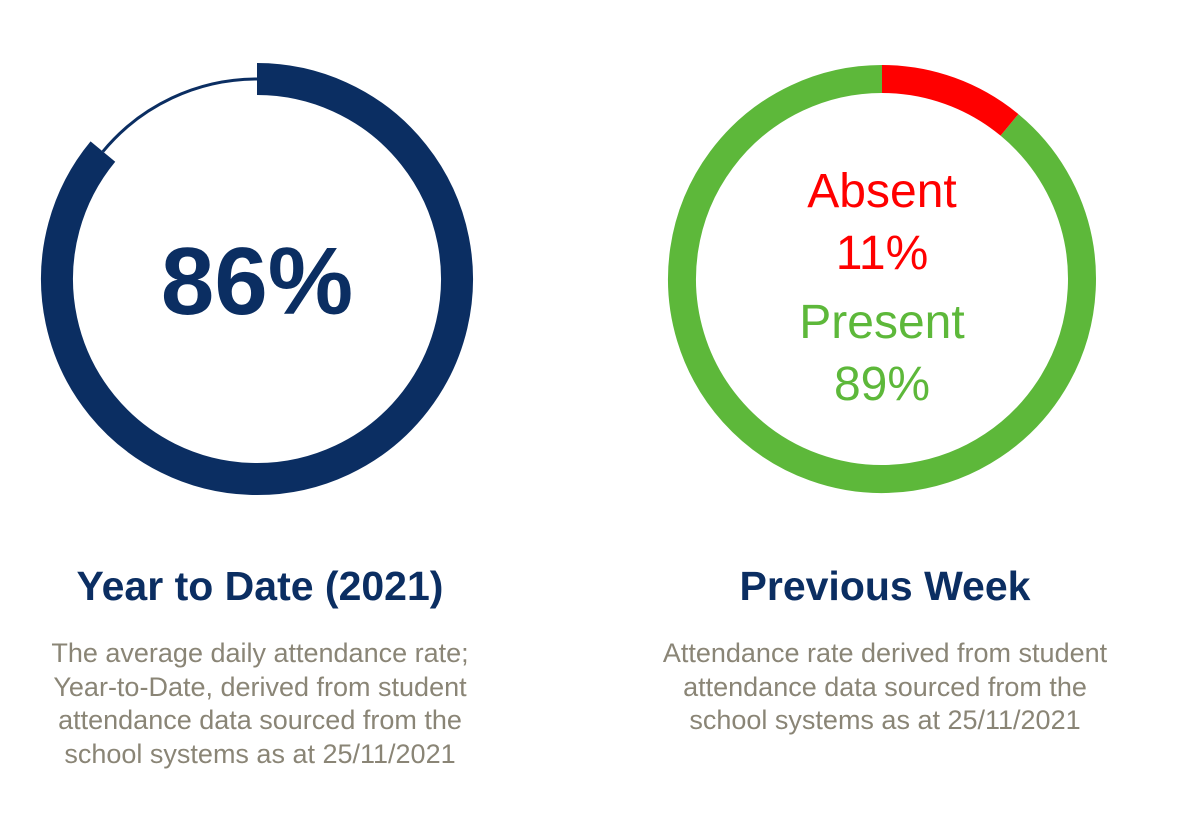 The height and width of the screenshot is (839, 1200). Describe the element at coordinates (950, 100) in the screenshot. I see `absent-slice` at that location.